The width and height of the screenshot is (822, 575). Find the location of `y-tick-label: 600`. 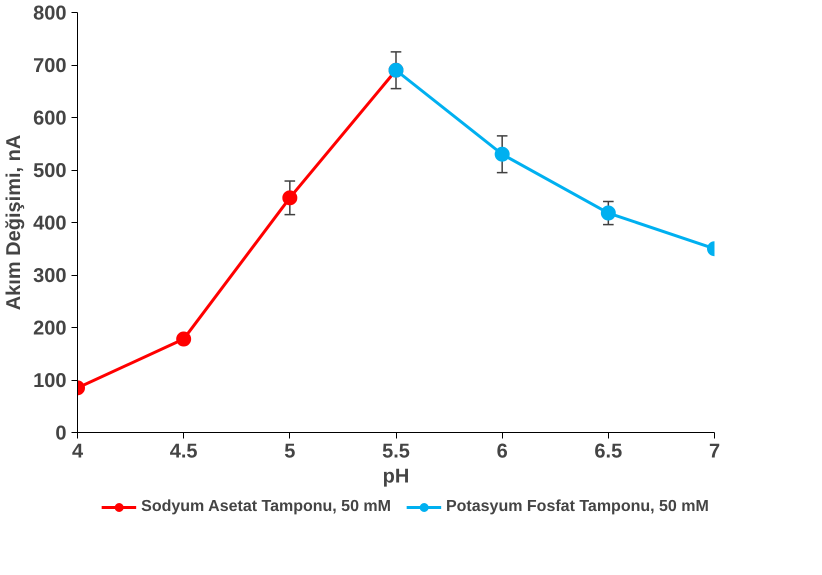

y-tick-label: 600 is located at coordinates (50, 119).